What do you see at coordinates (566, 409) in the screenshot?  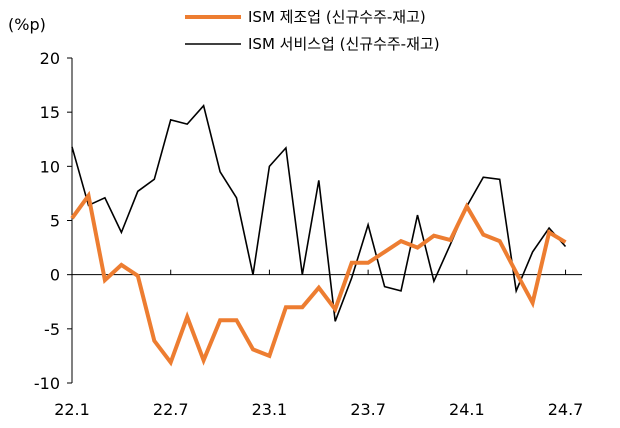 I see `x-tick-label: 24.7` at bounding box center [566, 409].